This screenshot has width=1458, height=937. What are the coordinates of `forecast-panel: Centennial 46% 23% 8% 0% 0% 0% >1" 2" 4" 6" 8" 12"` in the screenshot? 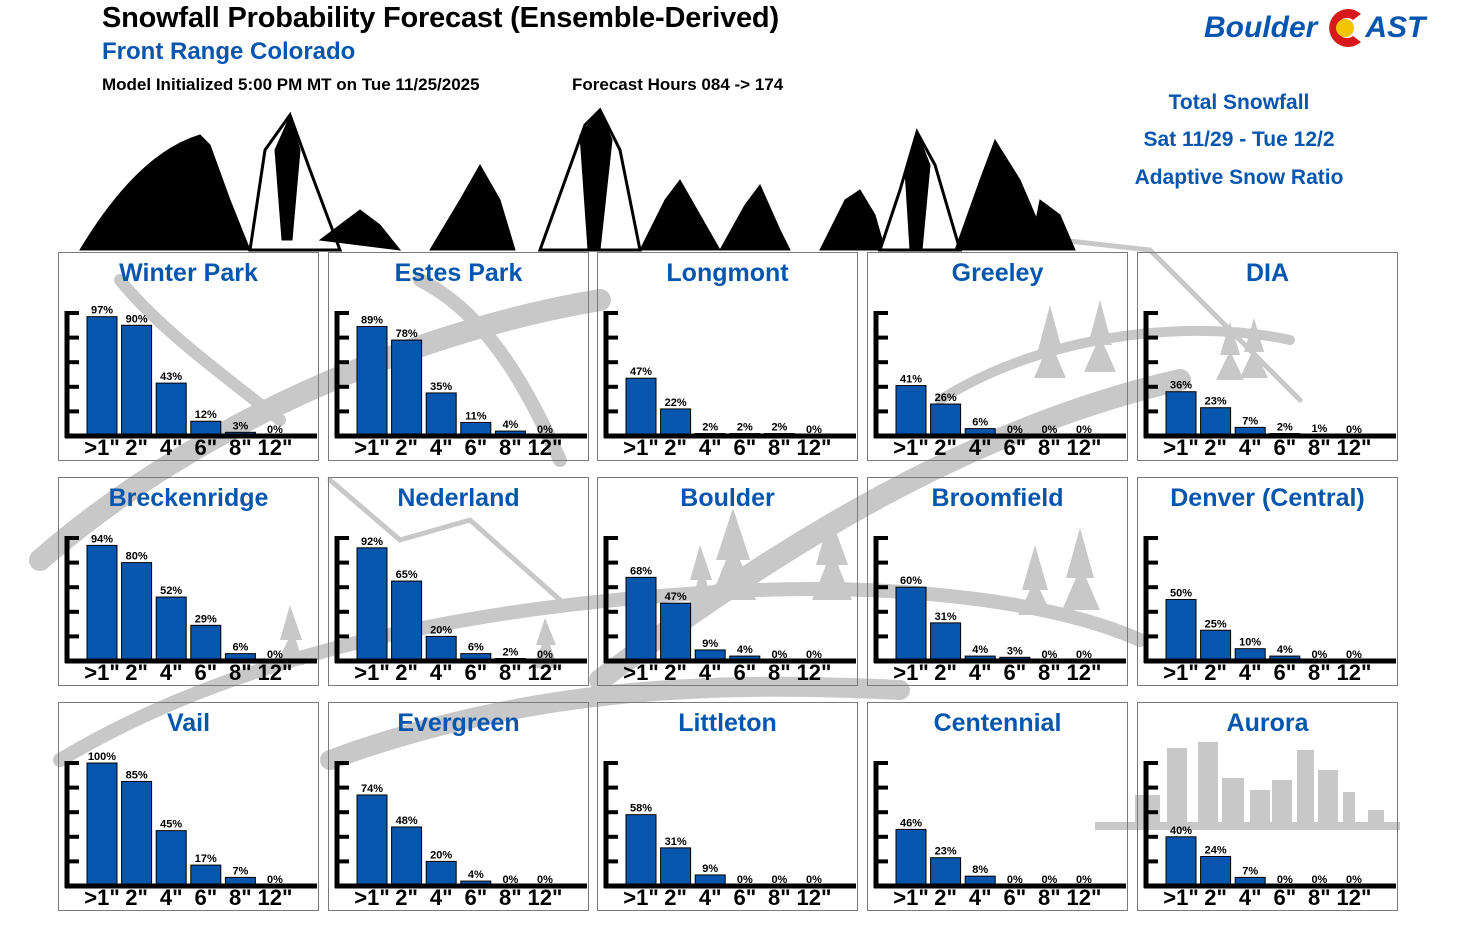 It's located at (997, 806).